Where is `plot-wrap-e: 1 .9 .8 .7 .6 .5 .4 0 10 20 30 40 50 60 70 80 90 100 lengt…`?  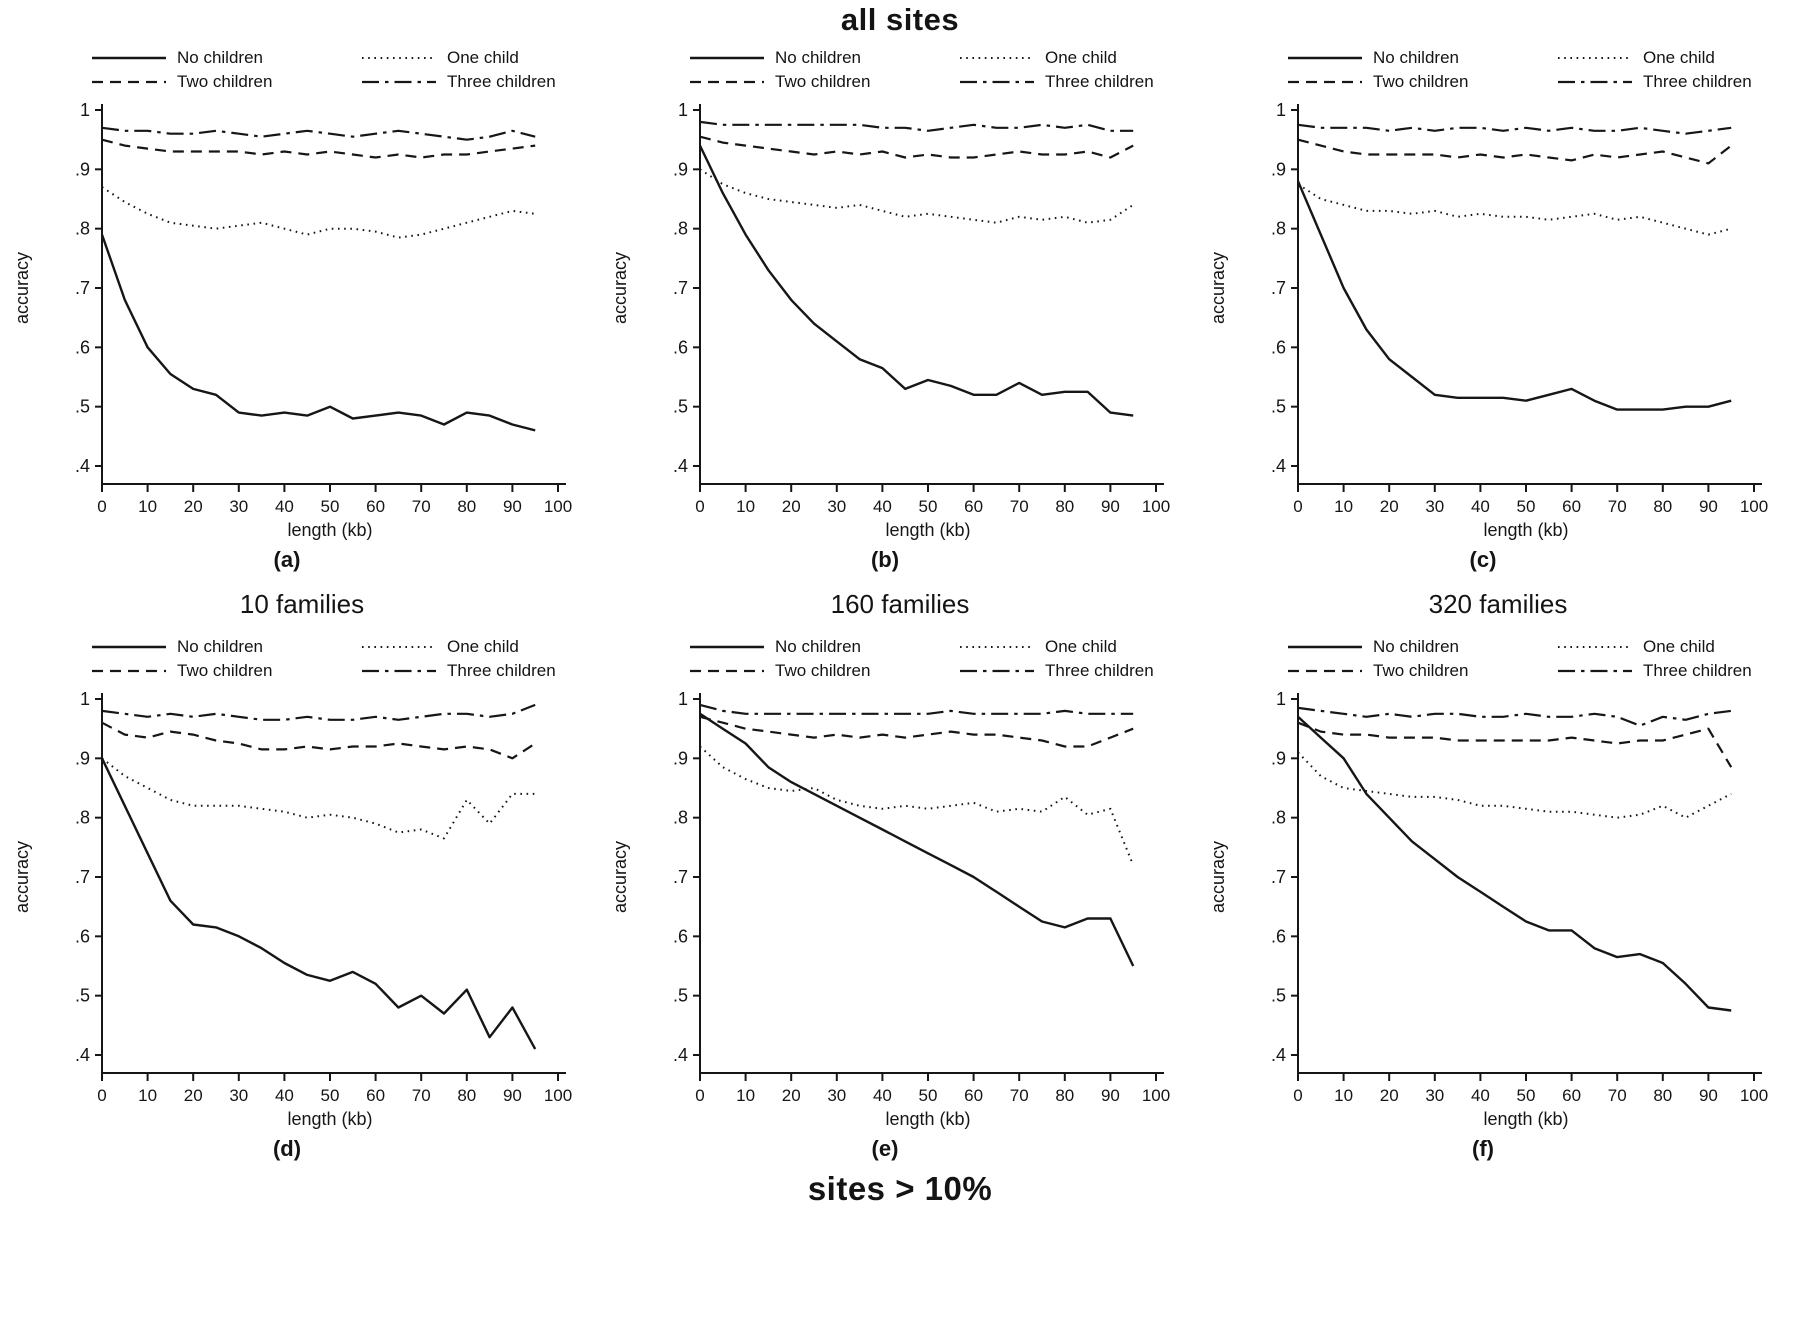 plot-wrap-e: 1 .9 .8 .7 .6 .5 .4 0 10 20 30 40 50 60 70 80 90 100 lengt… is located at coordinates (900, 911).